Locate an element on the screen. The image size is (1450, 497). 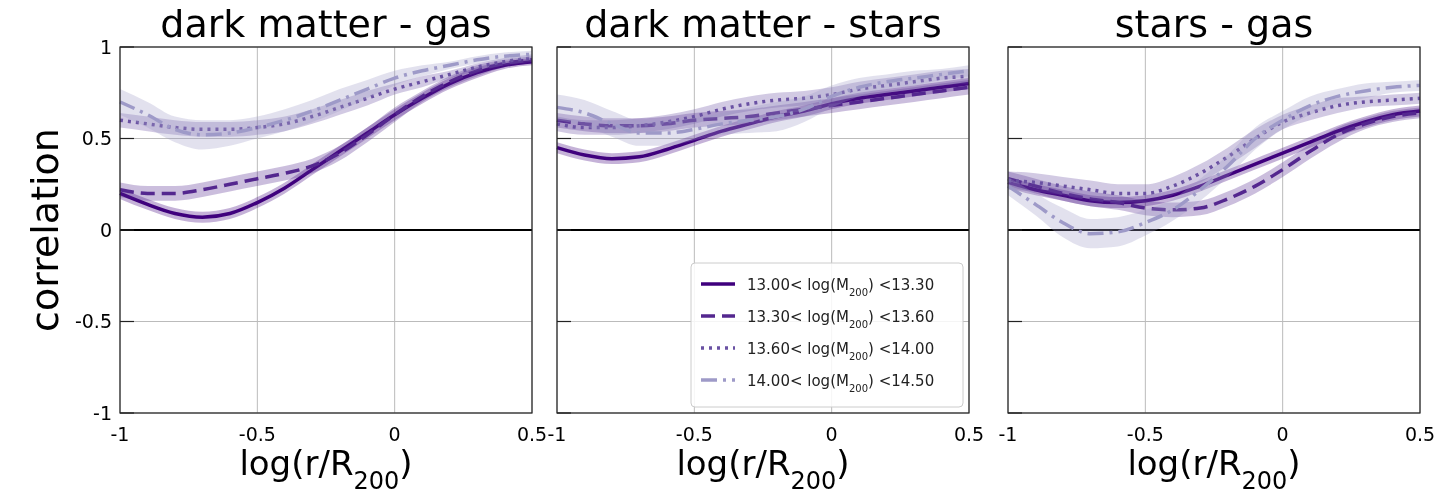
legend-label: 13.00< log(M$_{200}$) <13.30 is located at coordinates (841, 287).